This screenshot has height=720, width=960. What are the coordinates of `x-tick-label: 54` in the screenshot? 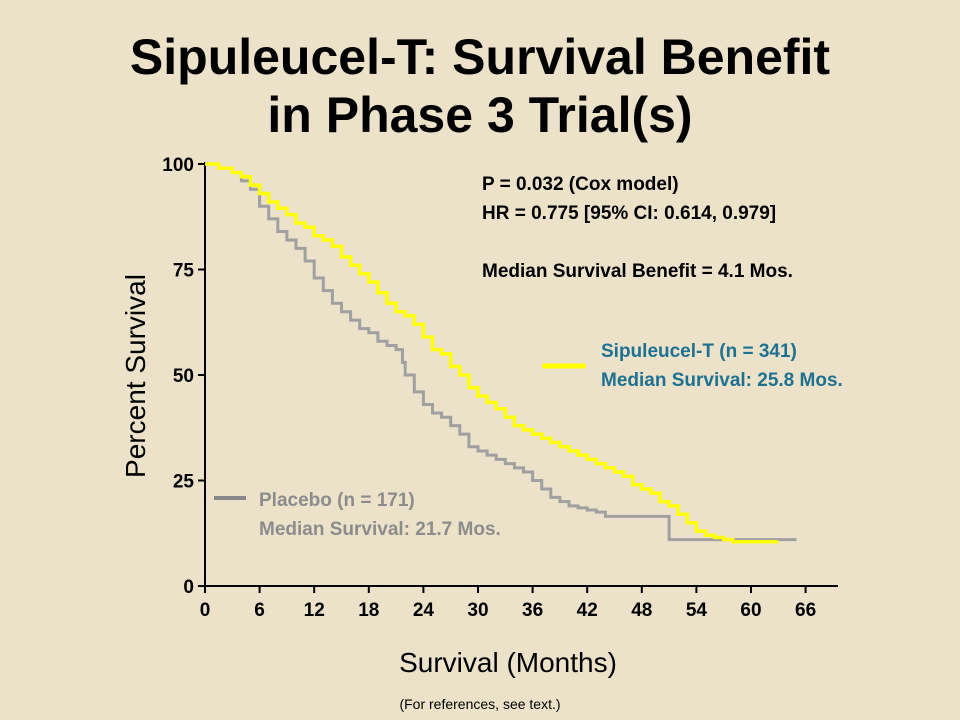 It's located at (697, 610).